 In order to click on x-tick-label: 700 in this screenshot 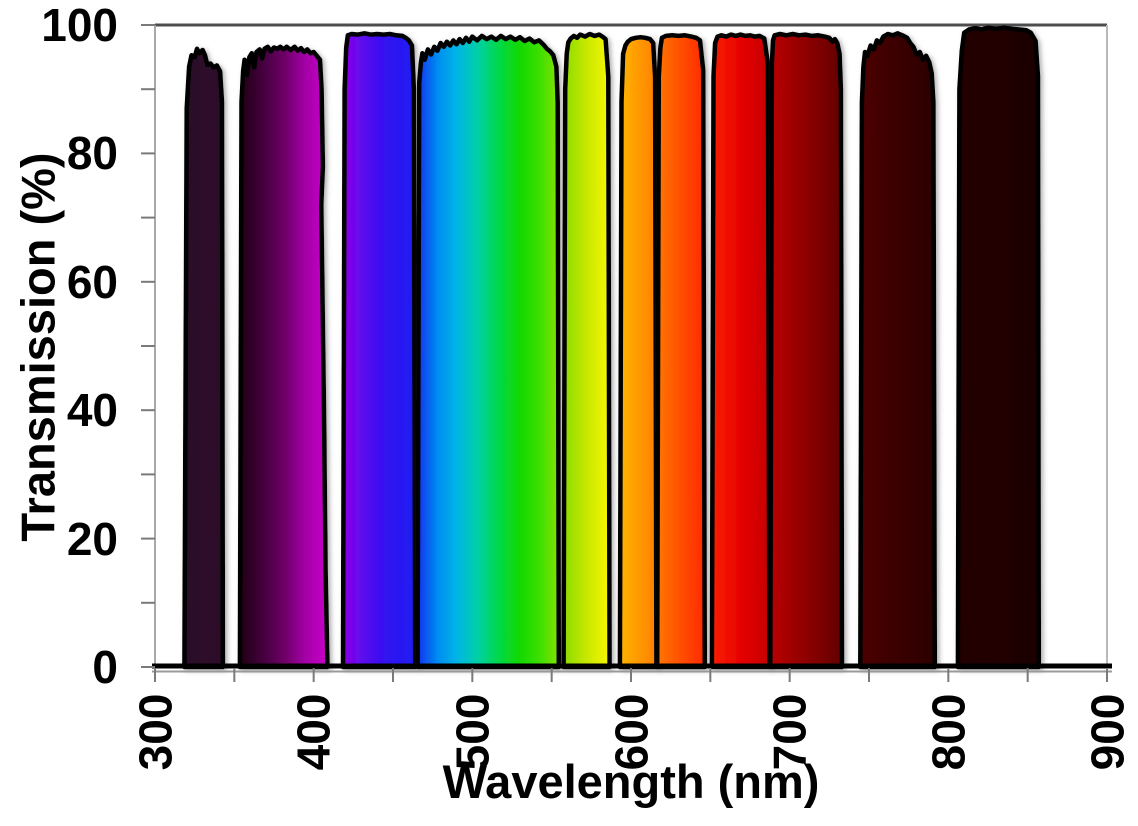, I will do `click(789, 732)`.